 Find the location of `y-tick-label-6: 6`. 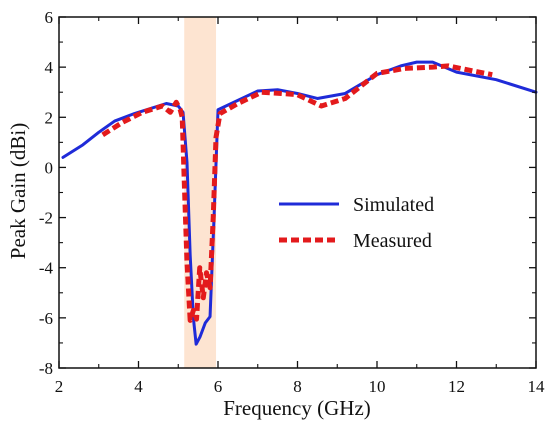

y-tick-label-6: 6 is located at coordinates (49, 17).